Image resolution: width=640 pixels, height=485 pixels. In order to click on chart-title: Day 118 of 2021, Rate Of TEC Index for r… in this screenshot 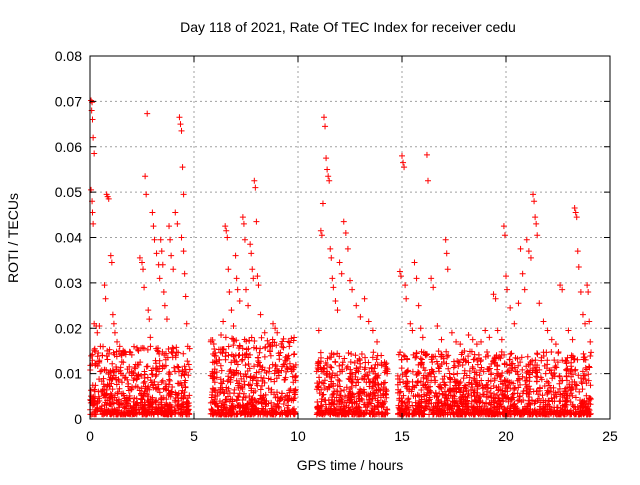, I will do `click(348, 27)`.